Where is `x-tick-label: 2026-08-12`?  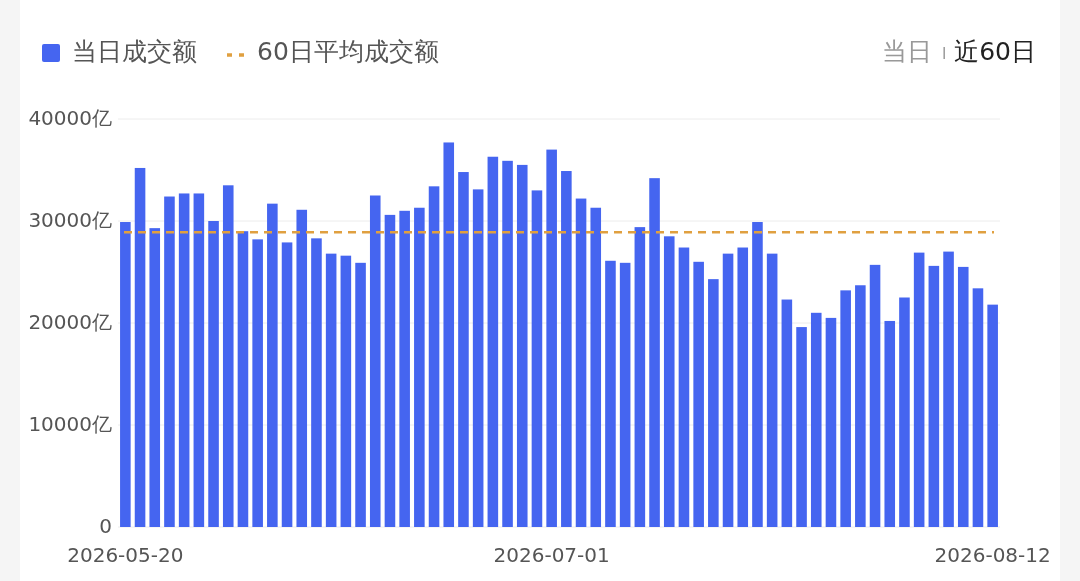 x-tick-label: 2026-08-12 is located at coordinates (992, 554).